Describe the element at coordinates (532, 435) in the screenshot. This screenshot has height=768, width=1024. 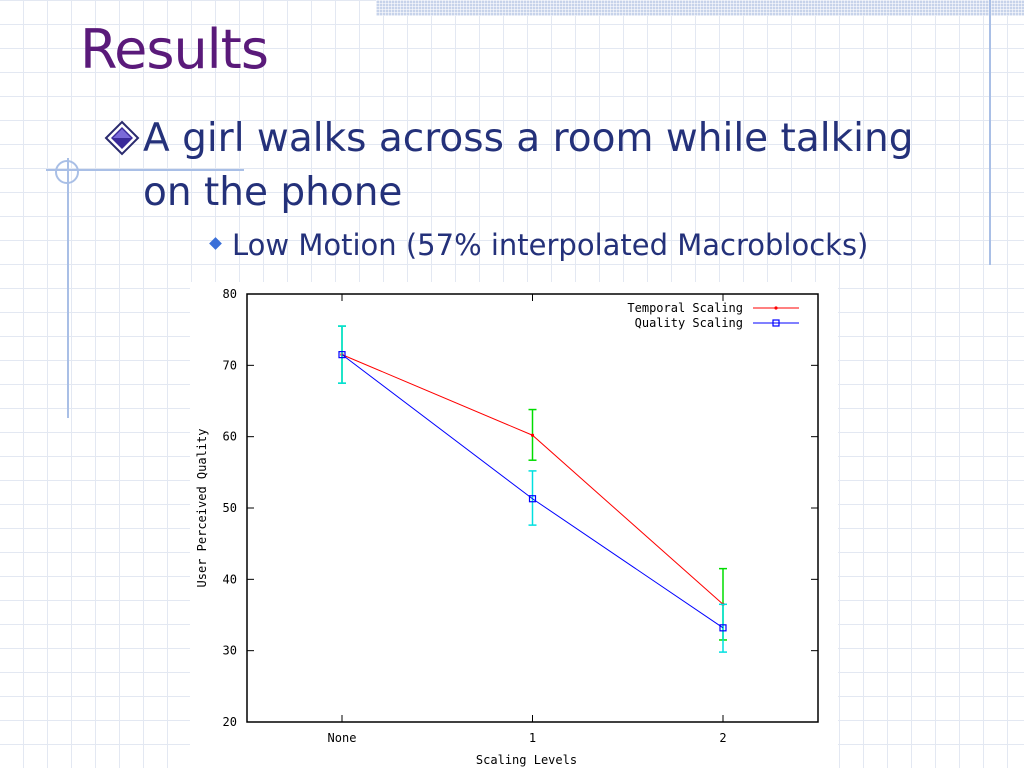
I see `data-point-diamond` at that location.